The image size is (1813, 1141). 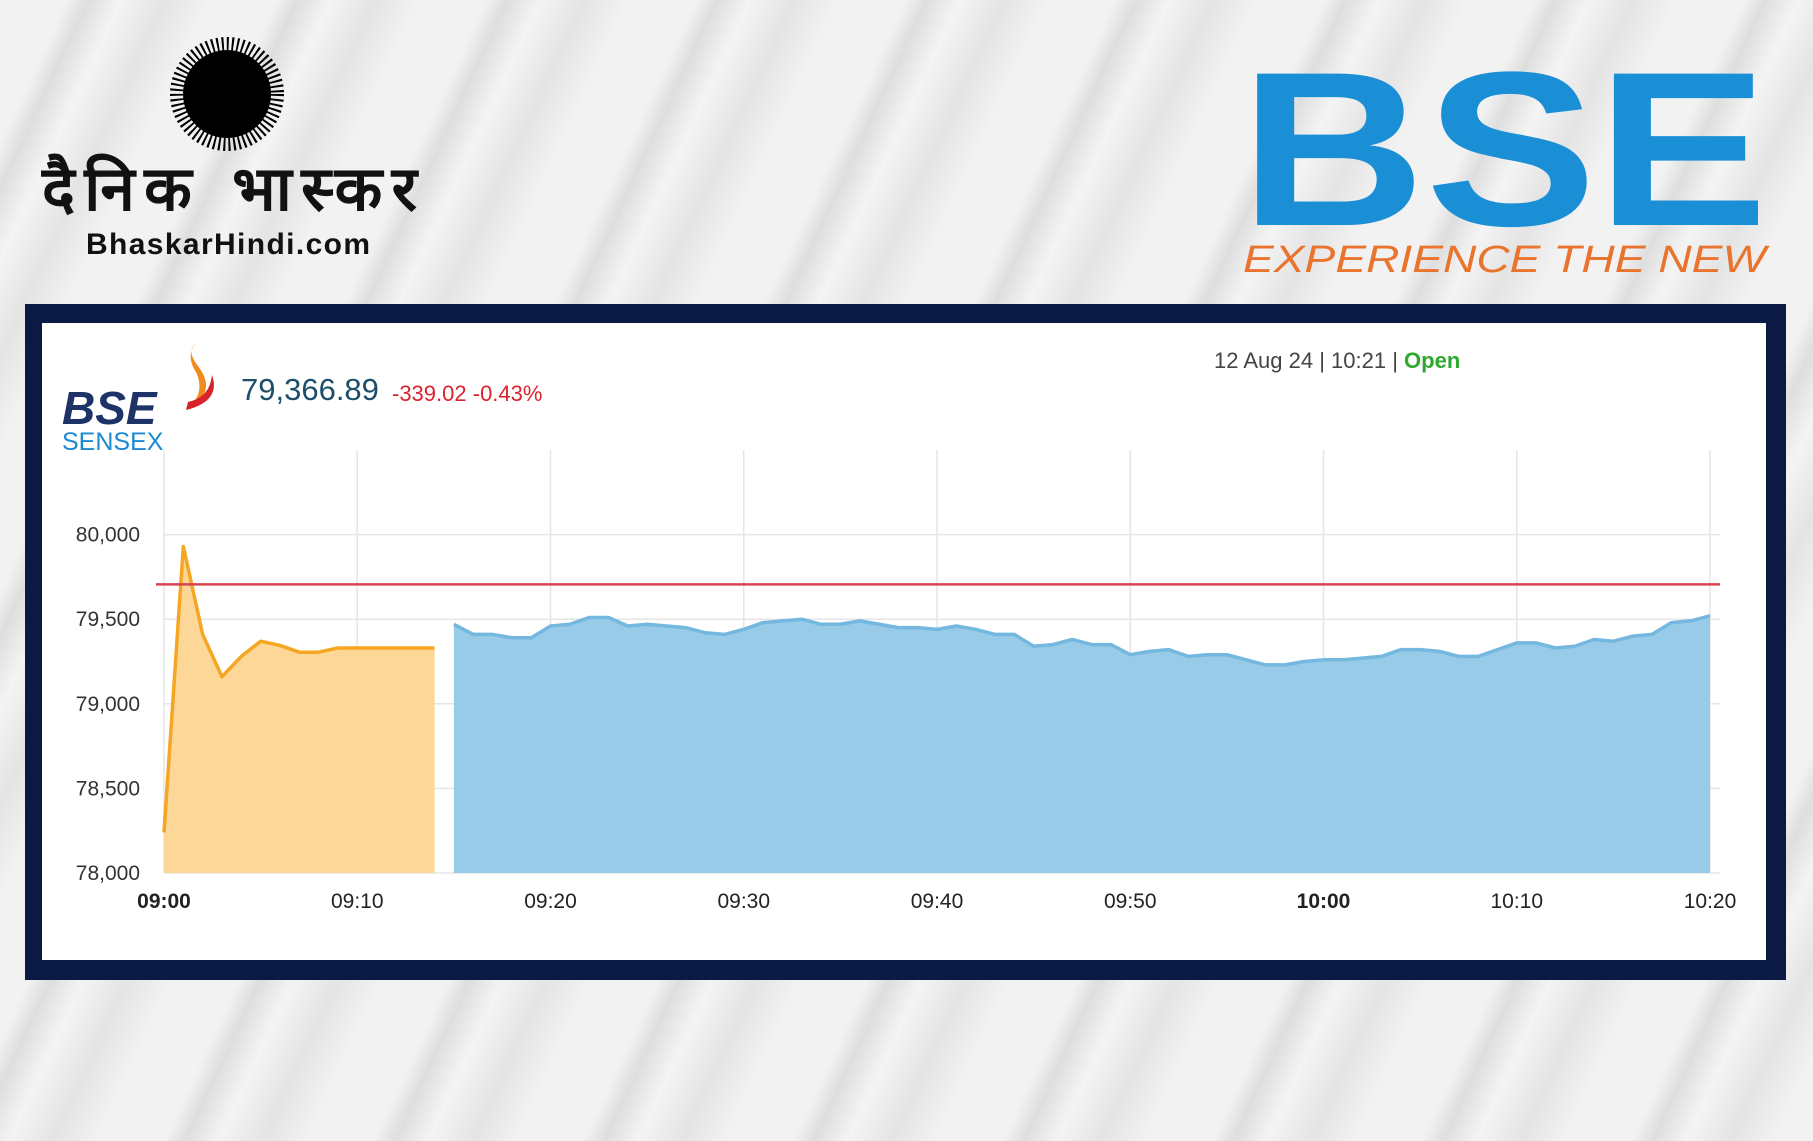 What do you see at coordinates (508, 393) in the screenshot?
I see `change-pct: -0.43%` at bounding box center [508, 393].